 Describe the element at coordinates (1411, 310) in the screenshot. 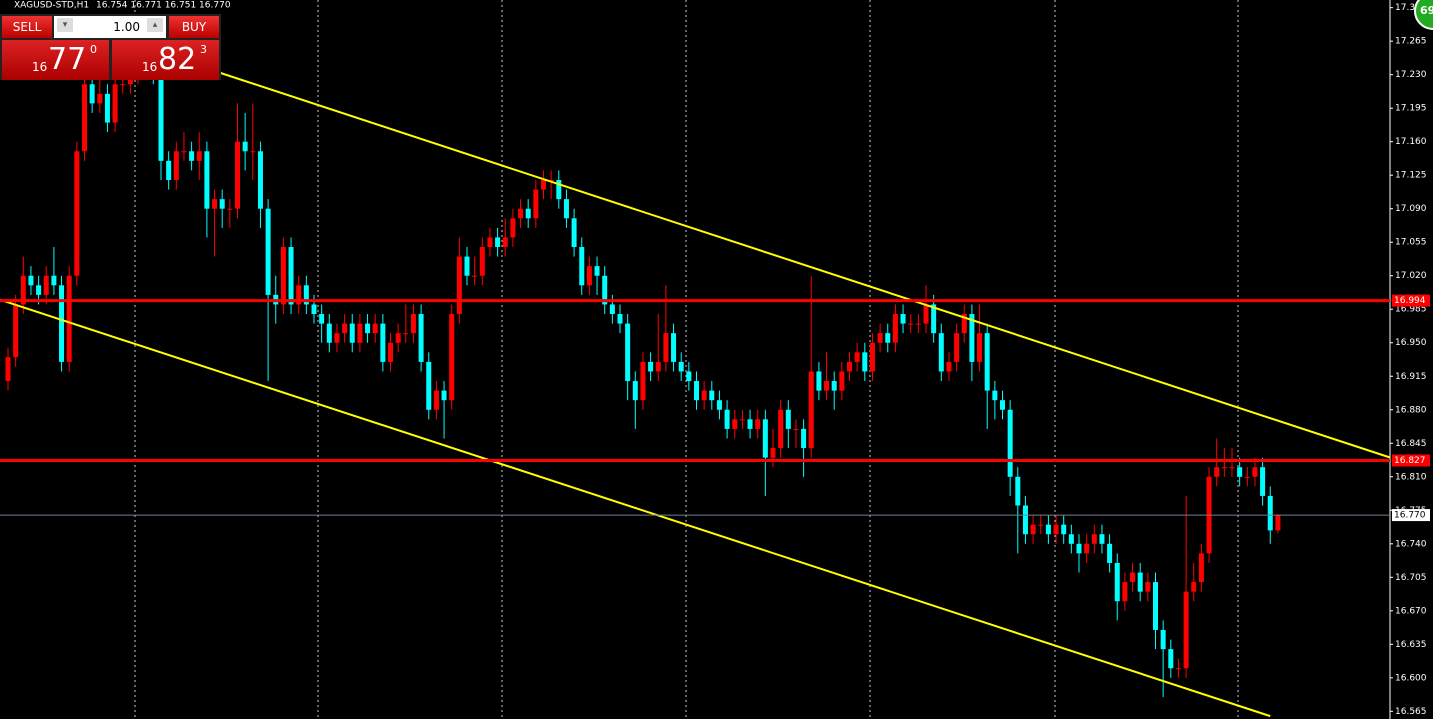

I see `y-tick-label: 16.985` at that location.